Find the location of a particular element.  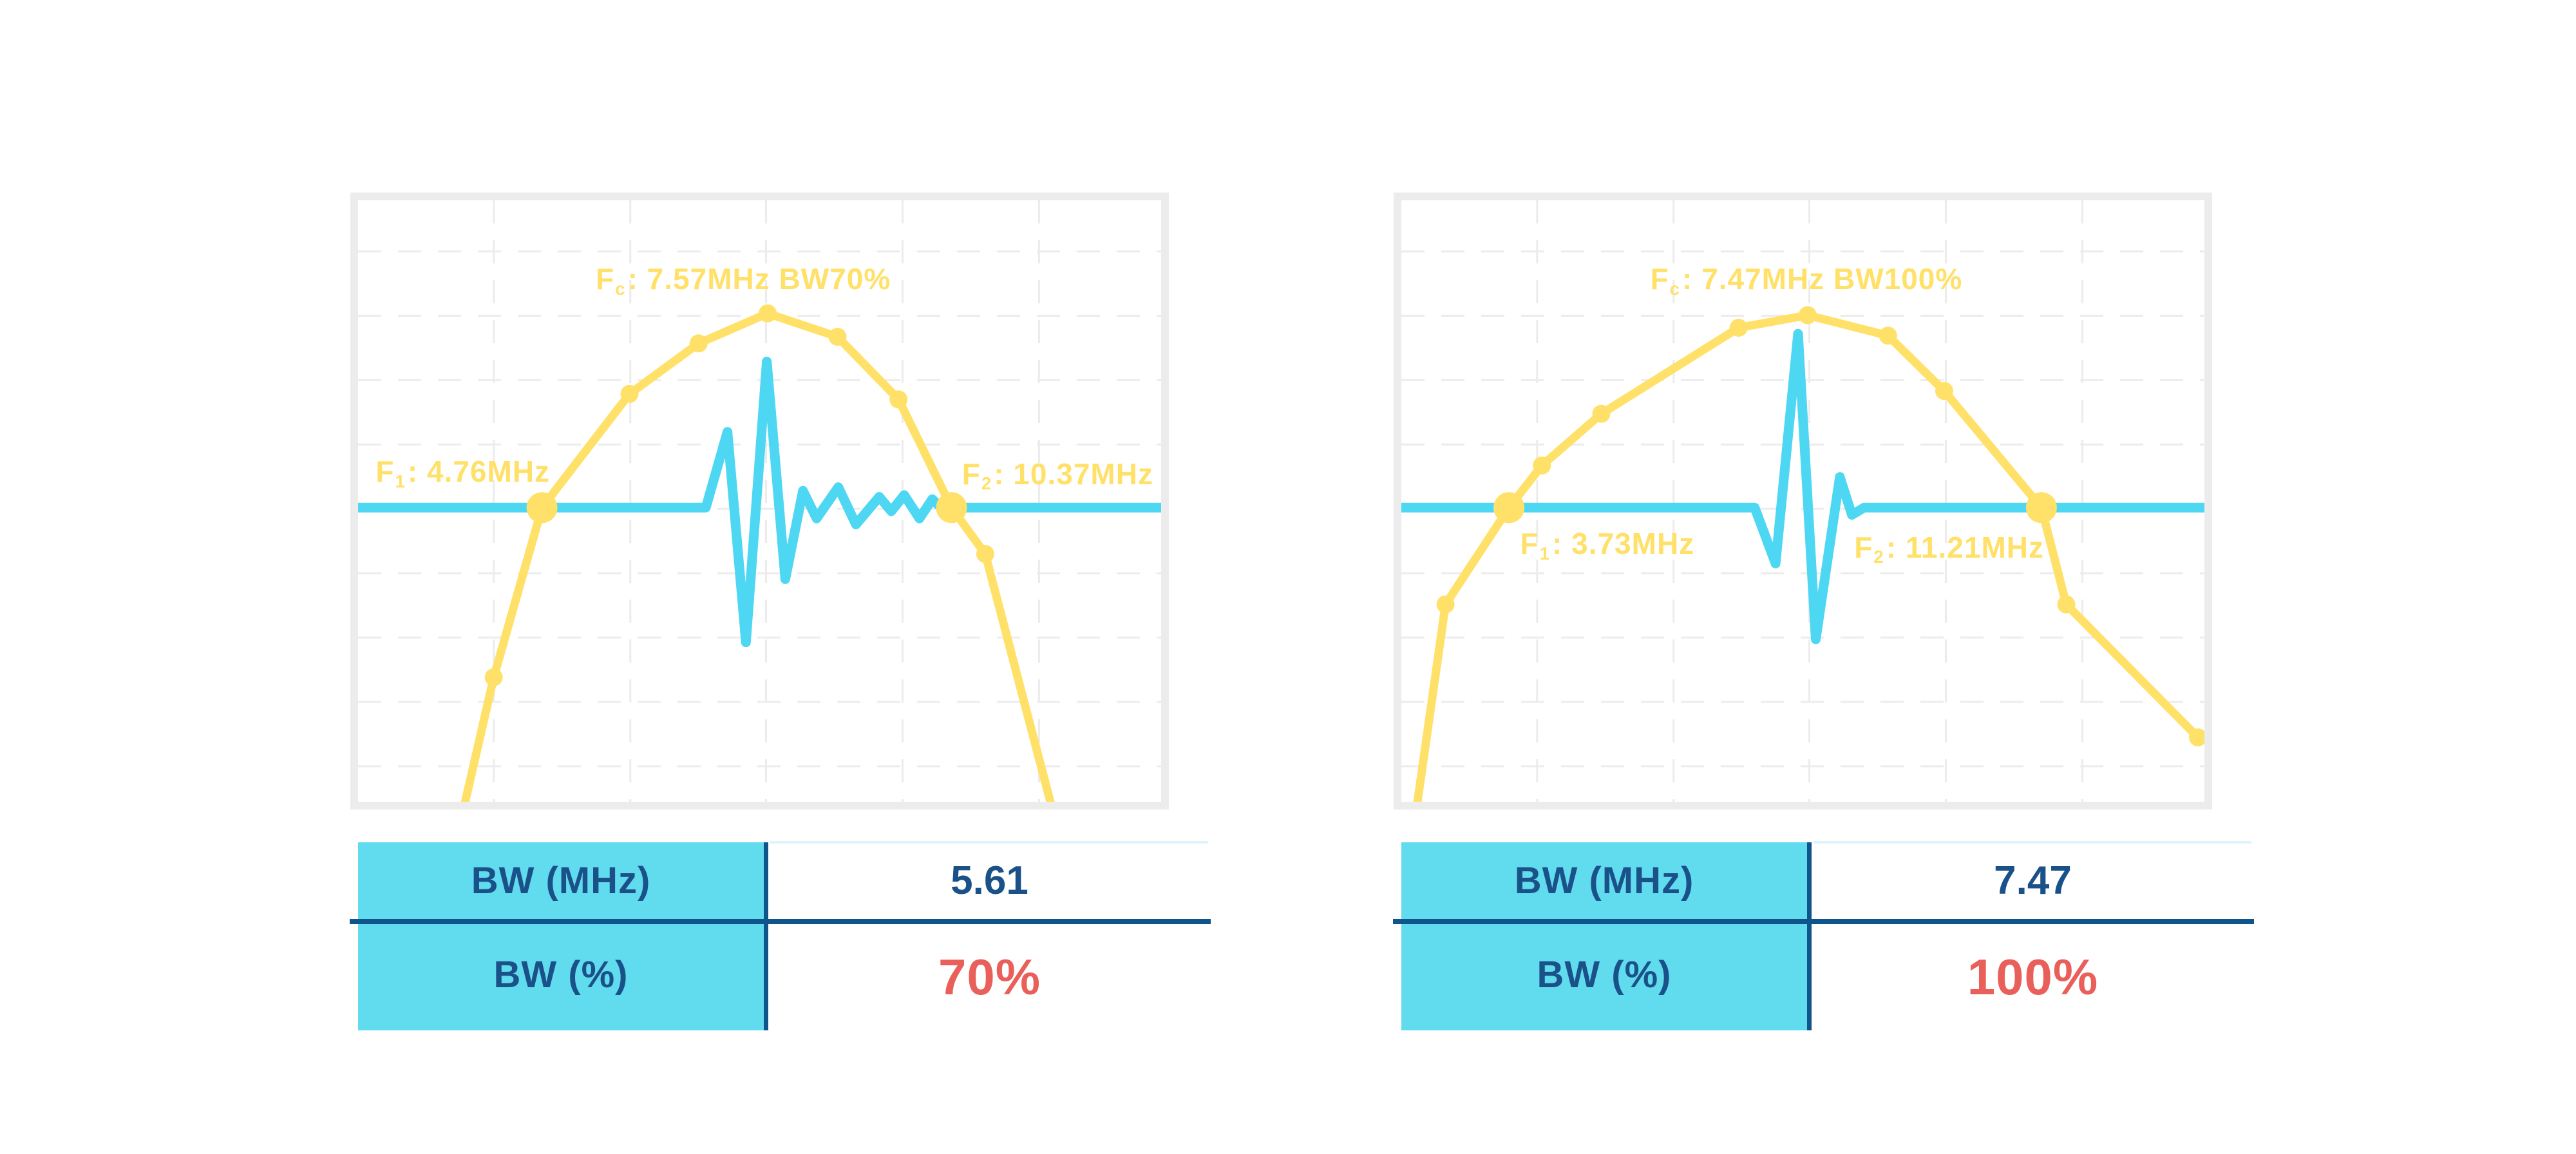

fc-value-text: : 7.47MHz BW100% is located at coordinates (1822, 279).